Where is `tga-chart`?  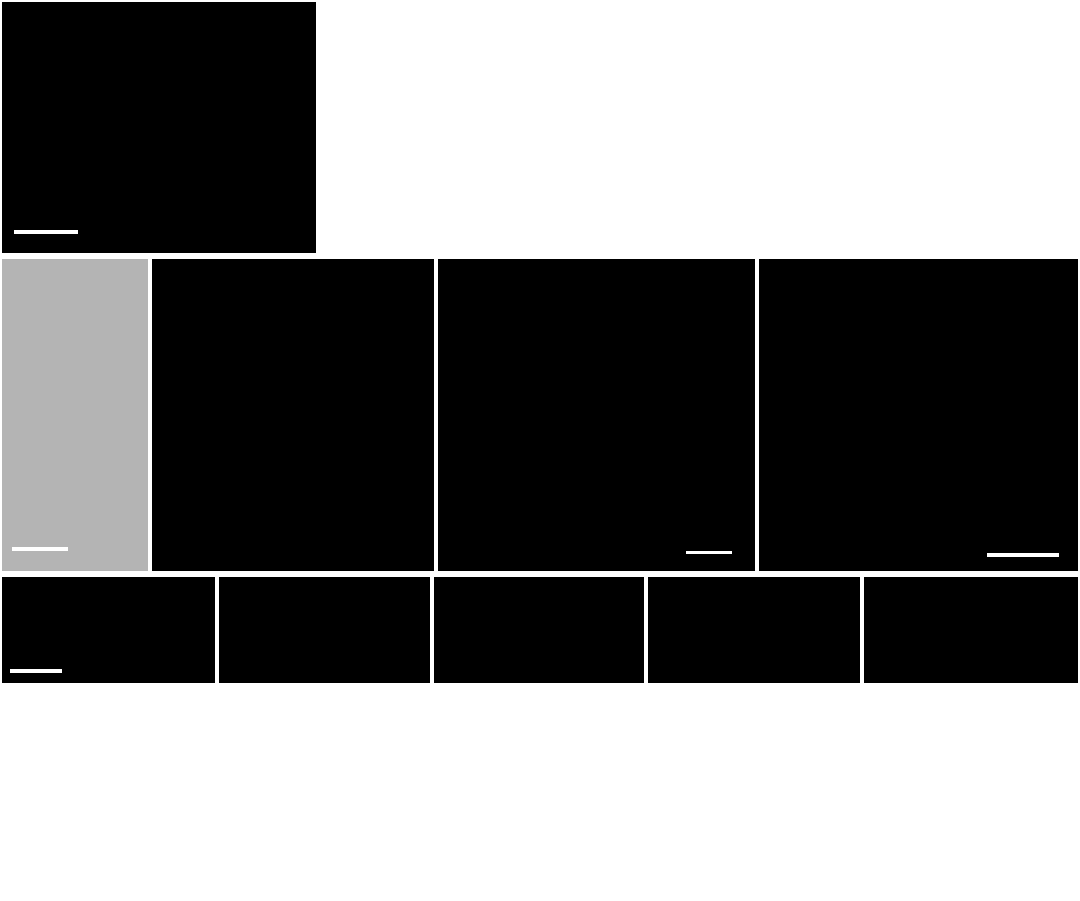 tga-chart is located at coordinates (896, 127).